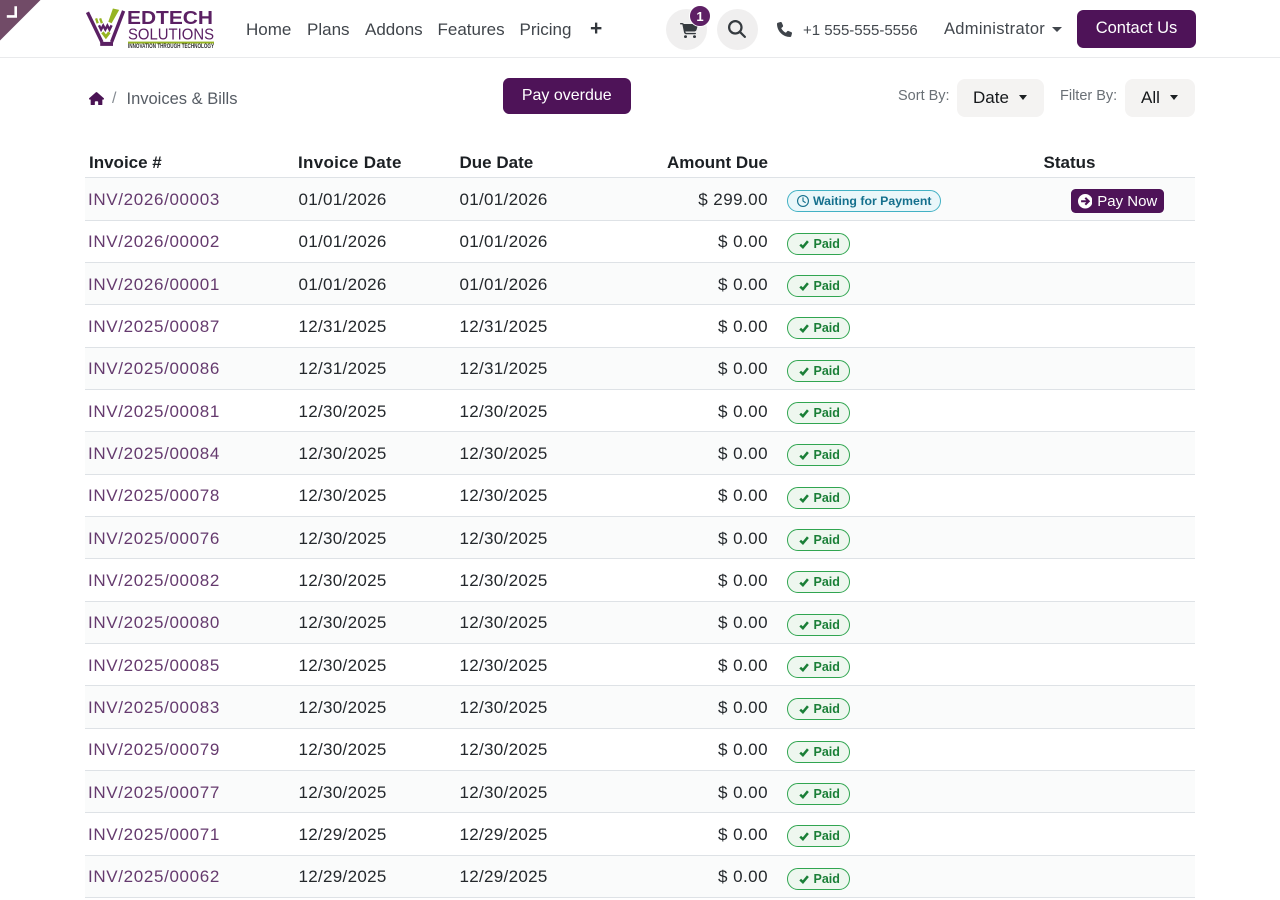  I want to click on svg-text: EDTECH, so click(170, 17).